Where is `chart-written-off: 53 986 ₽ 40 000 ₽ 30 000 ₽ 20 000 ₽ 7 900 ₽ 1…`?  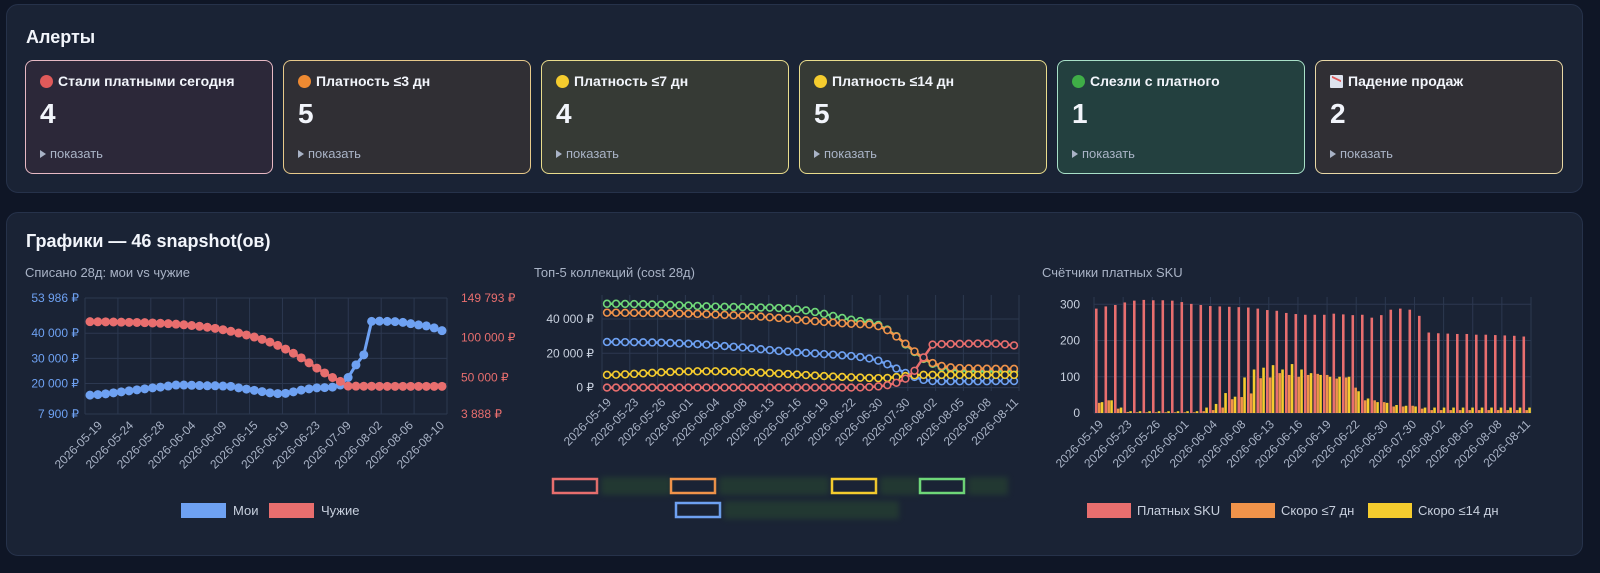 chart-written-off: 53 986 ₽ 40 000 ₽ 30 000 ₽ 20 000 ₽ 7 900 ₽ 1… is located at coordinates (273, 404).